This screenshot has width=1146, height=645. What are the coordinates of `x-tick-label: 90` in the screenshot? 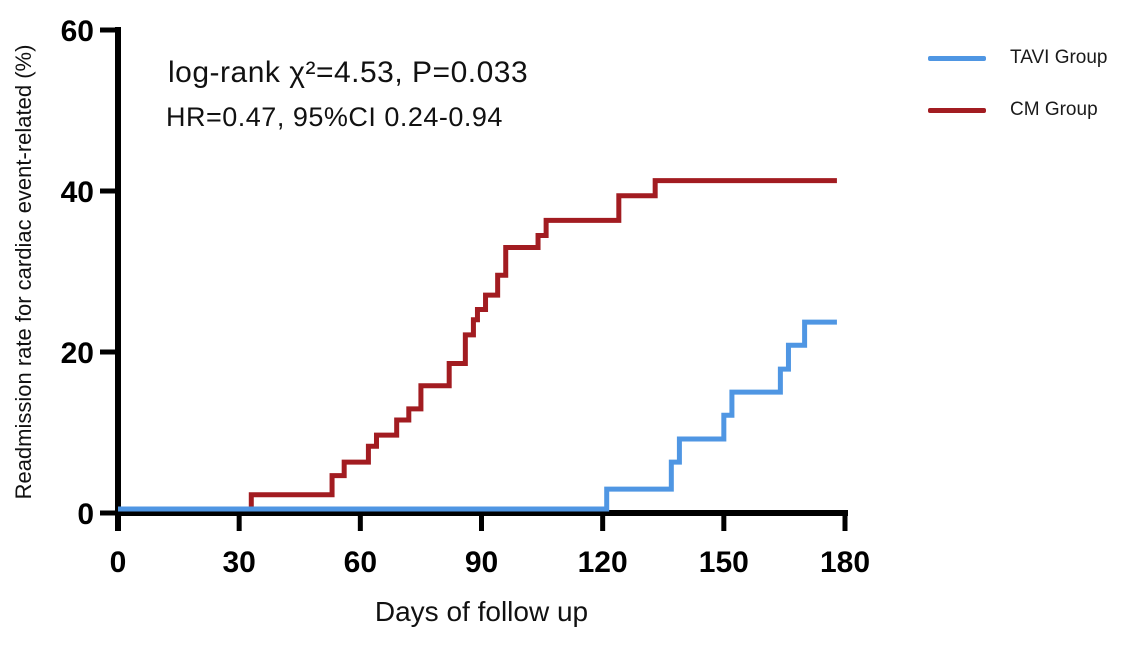 It's located at (481, 562).